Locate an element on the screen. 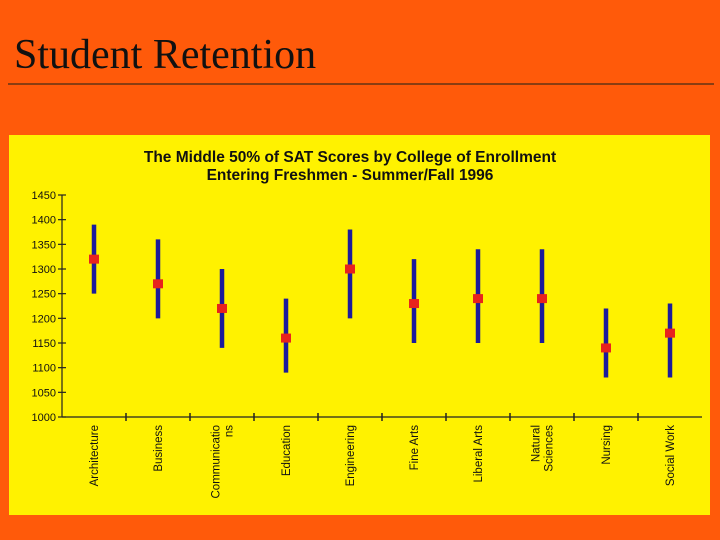 This screenshot has width=720, height=540. y-tick-label: 1450 is located at coordinates (44, 196).